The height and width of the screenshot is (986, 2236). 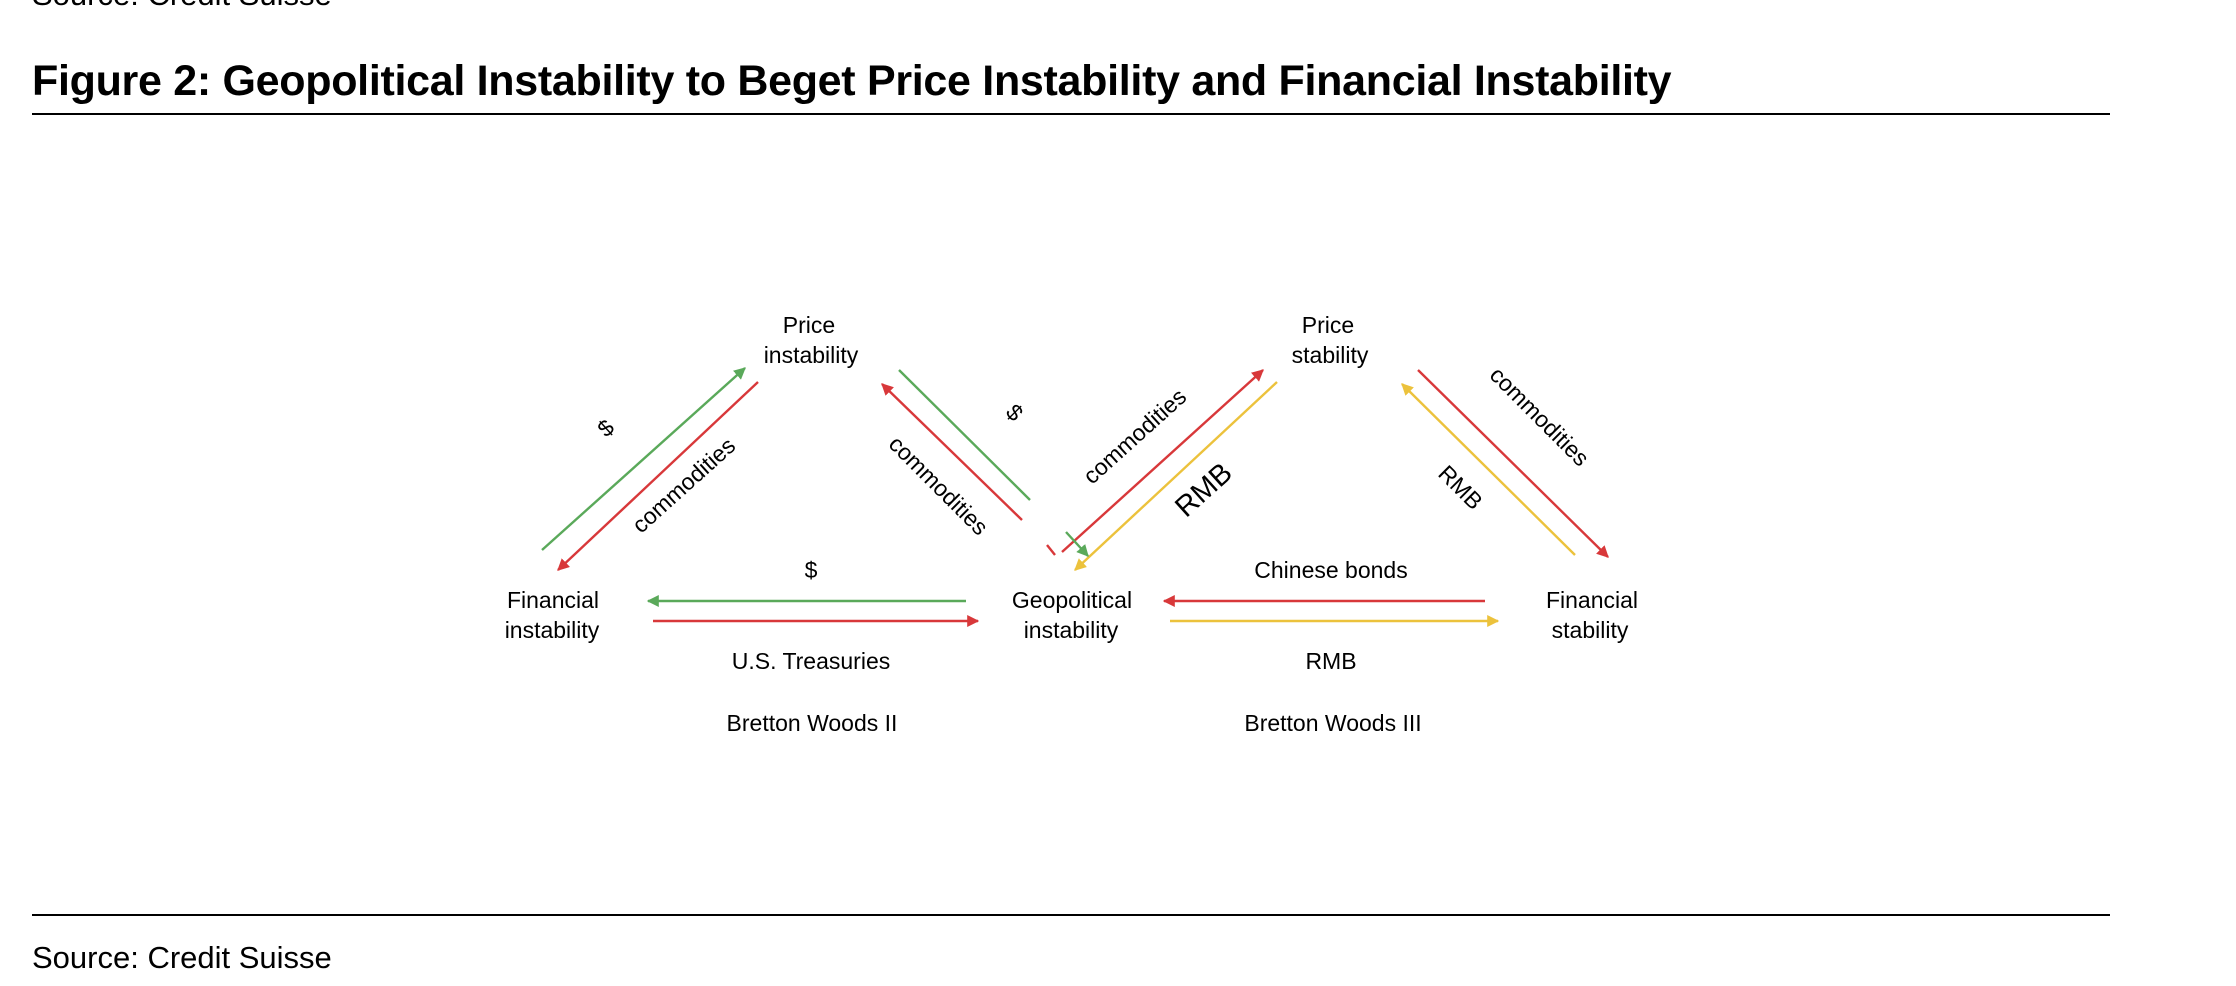 I want to click on node-financial-instability: Financial instability, so click(x=552, y=615).